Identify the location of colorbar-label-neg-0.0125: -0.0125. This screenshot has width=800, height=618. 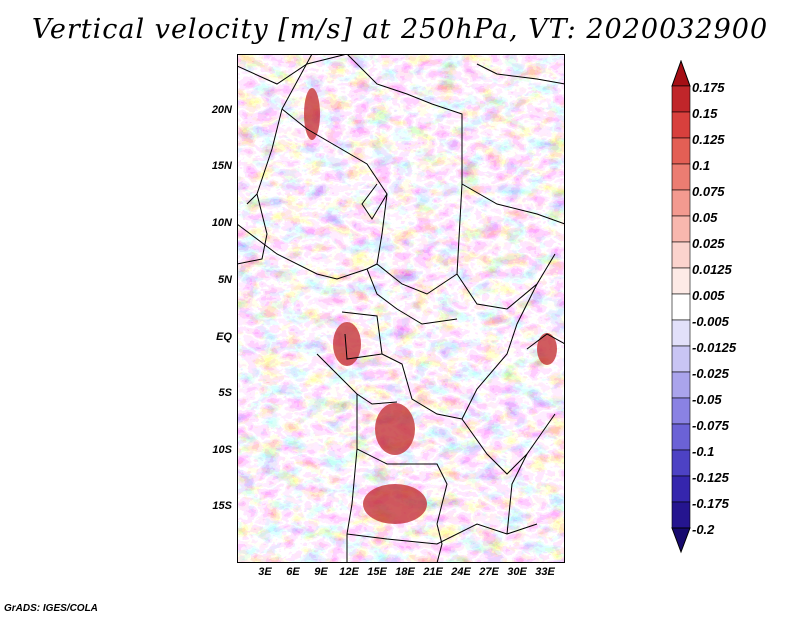
(714, 347).